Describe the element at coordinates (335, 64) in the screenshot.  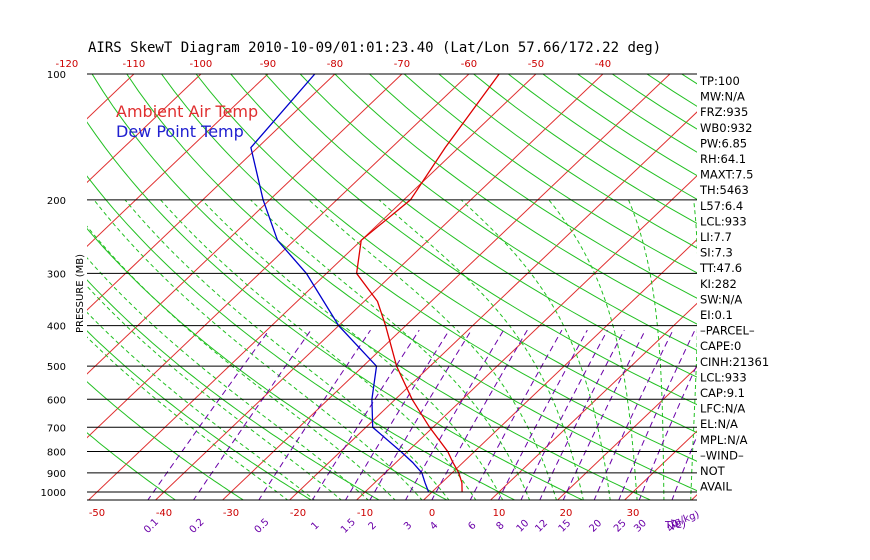
I see `temp-tick-label-top: -80` at that location.